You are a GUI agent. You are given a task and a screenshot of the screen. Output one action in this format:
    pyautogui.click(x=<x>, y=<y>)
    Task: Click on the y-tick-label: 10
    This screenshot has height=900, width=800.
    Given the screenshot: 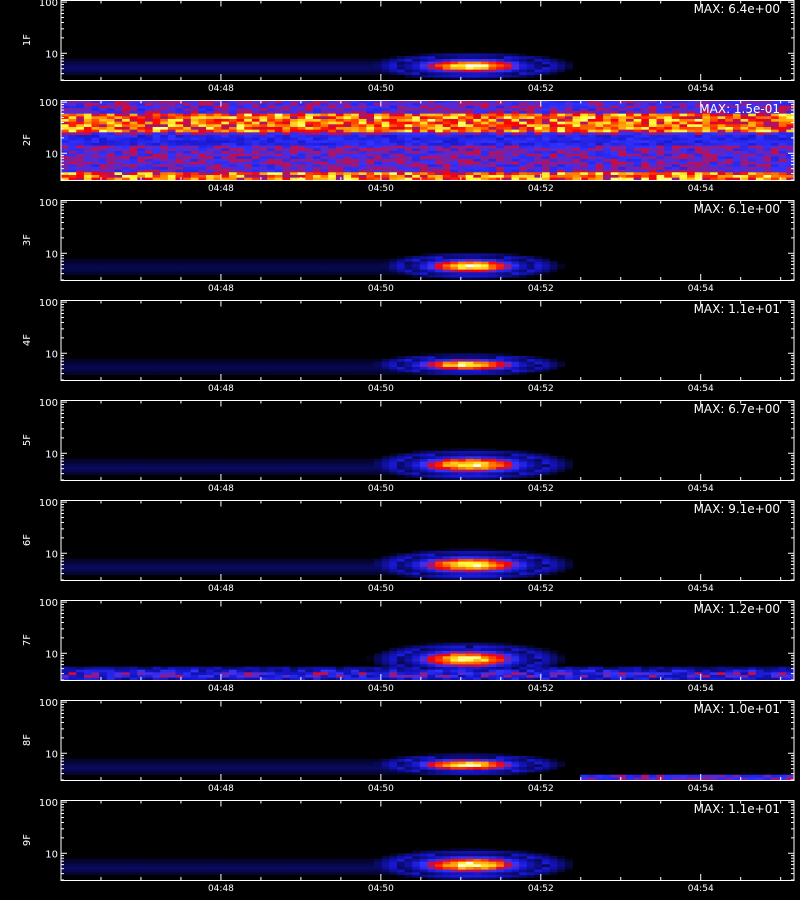 What is the action you would take?
    pyautogui.click(x=51, y=154)
    